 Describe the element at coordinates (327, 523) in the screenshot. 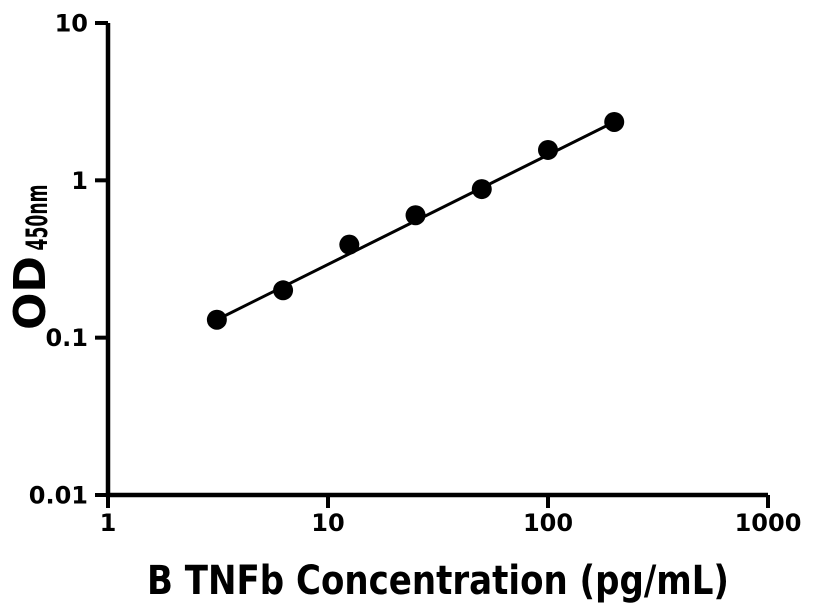

I see `x-axis-tick-label: 10` at that location.